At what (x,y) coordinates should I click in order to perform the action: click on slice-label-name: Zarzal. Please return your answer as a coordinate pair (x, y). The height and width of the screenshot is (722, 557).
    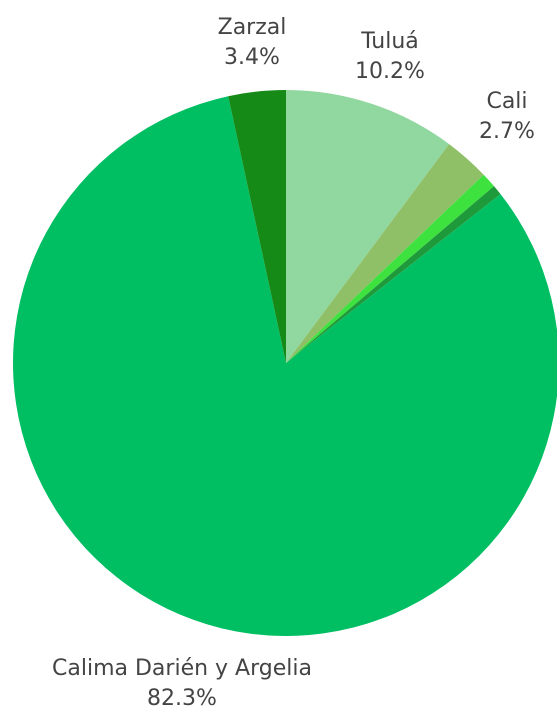
    Looking at the image, I should click on (252, 27).